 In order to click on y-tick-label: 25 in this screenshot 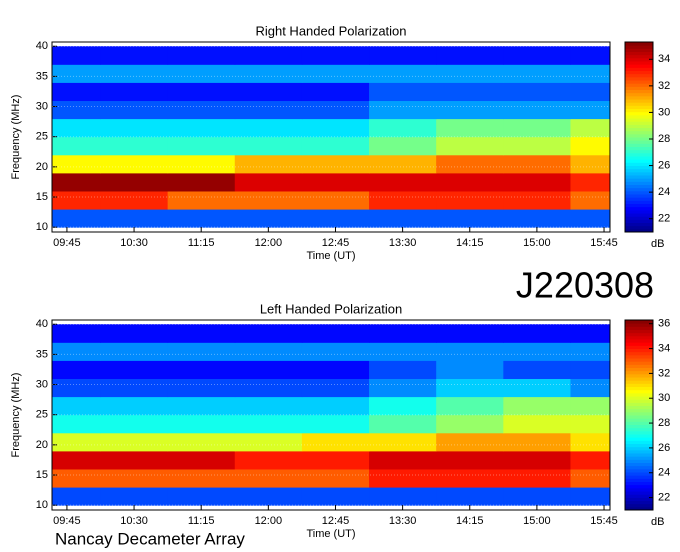, I will do `click(42, 137)`.